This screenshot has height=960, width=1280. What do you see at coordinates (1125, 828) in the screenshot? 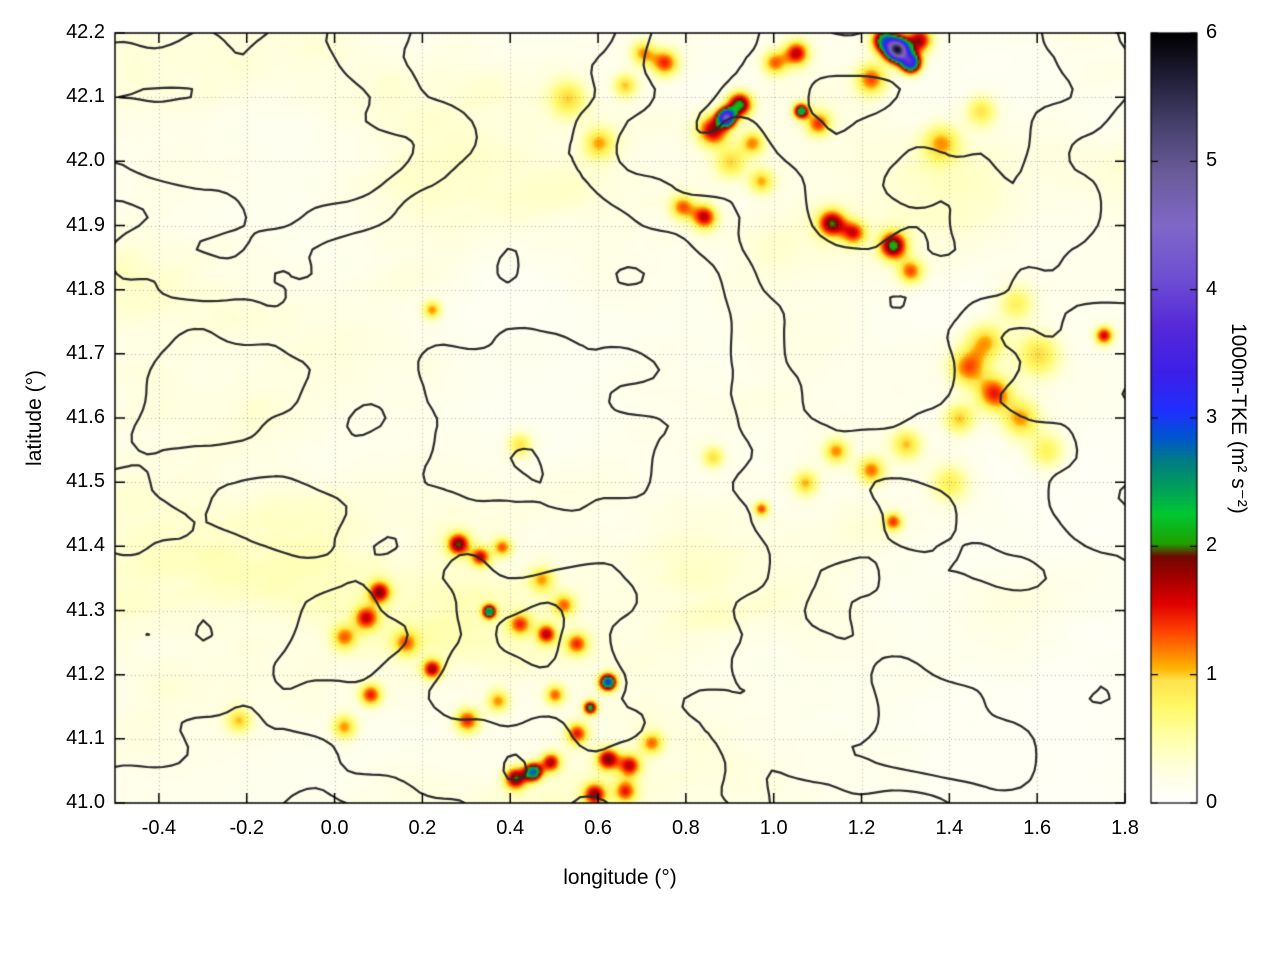
I see `x-tick-label: 1.8` at bounding box center [1125, 828].